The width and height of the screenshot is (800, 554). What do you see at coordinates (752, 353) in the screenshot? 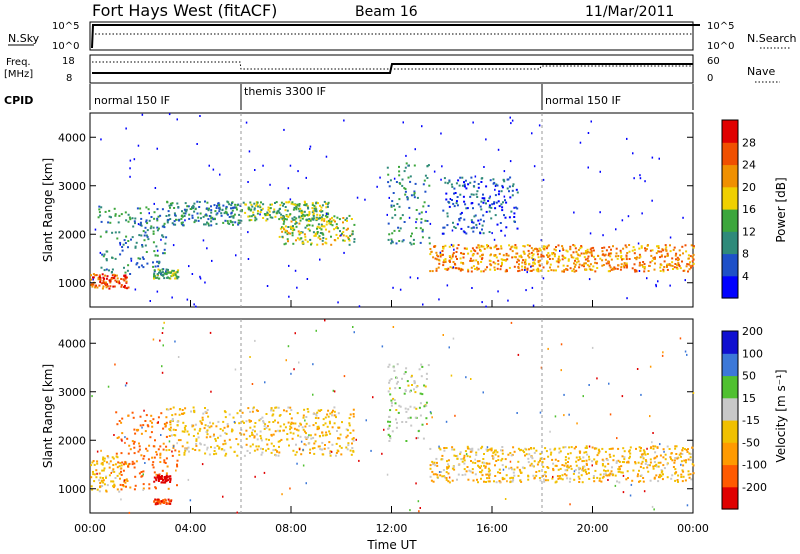
I see `colorbar-tick-label: 100` at bounding box center [752, 353].